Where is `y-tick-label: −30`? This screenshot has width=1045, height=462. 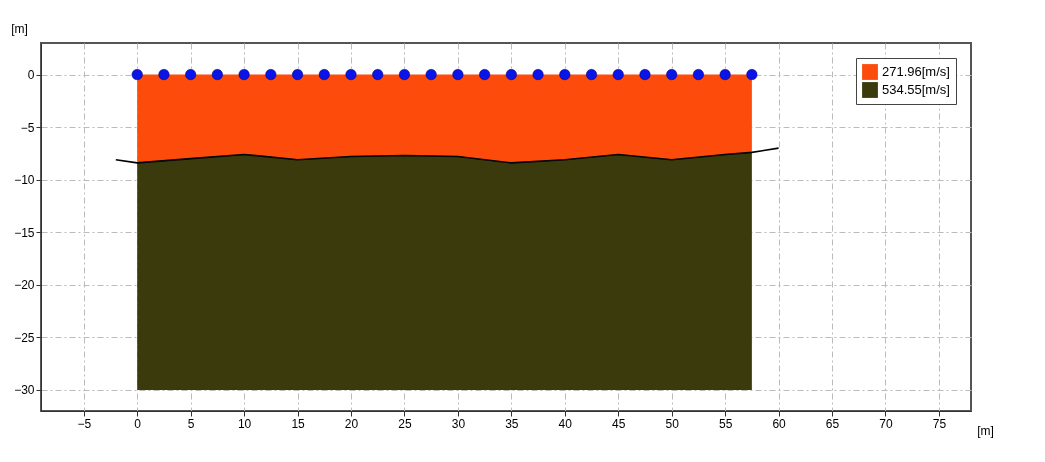 y-tick-label: −30 is located at coordinates (24, 390).